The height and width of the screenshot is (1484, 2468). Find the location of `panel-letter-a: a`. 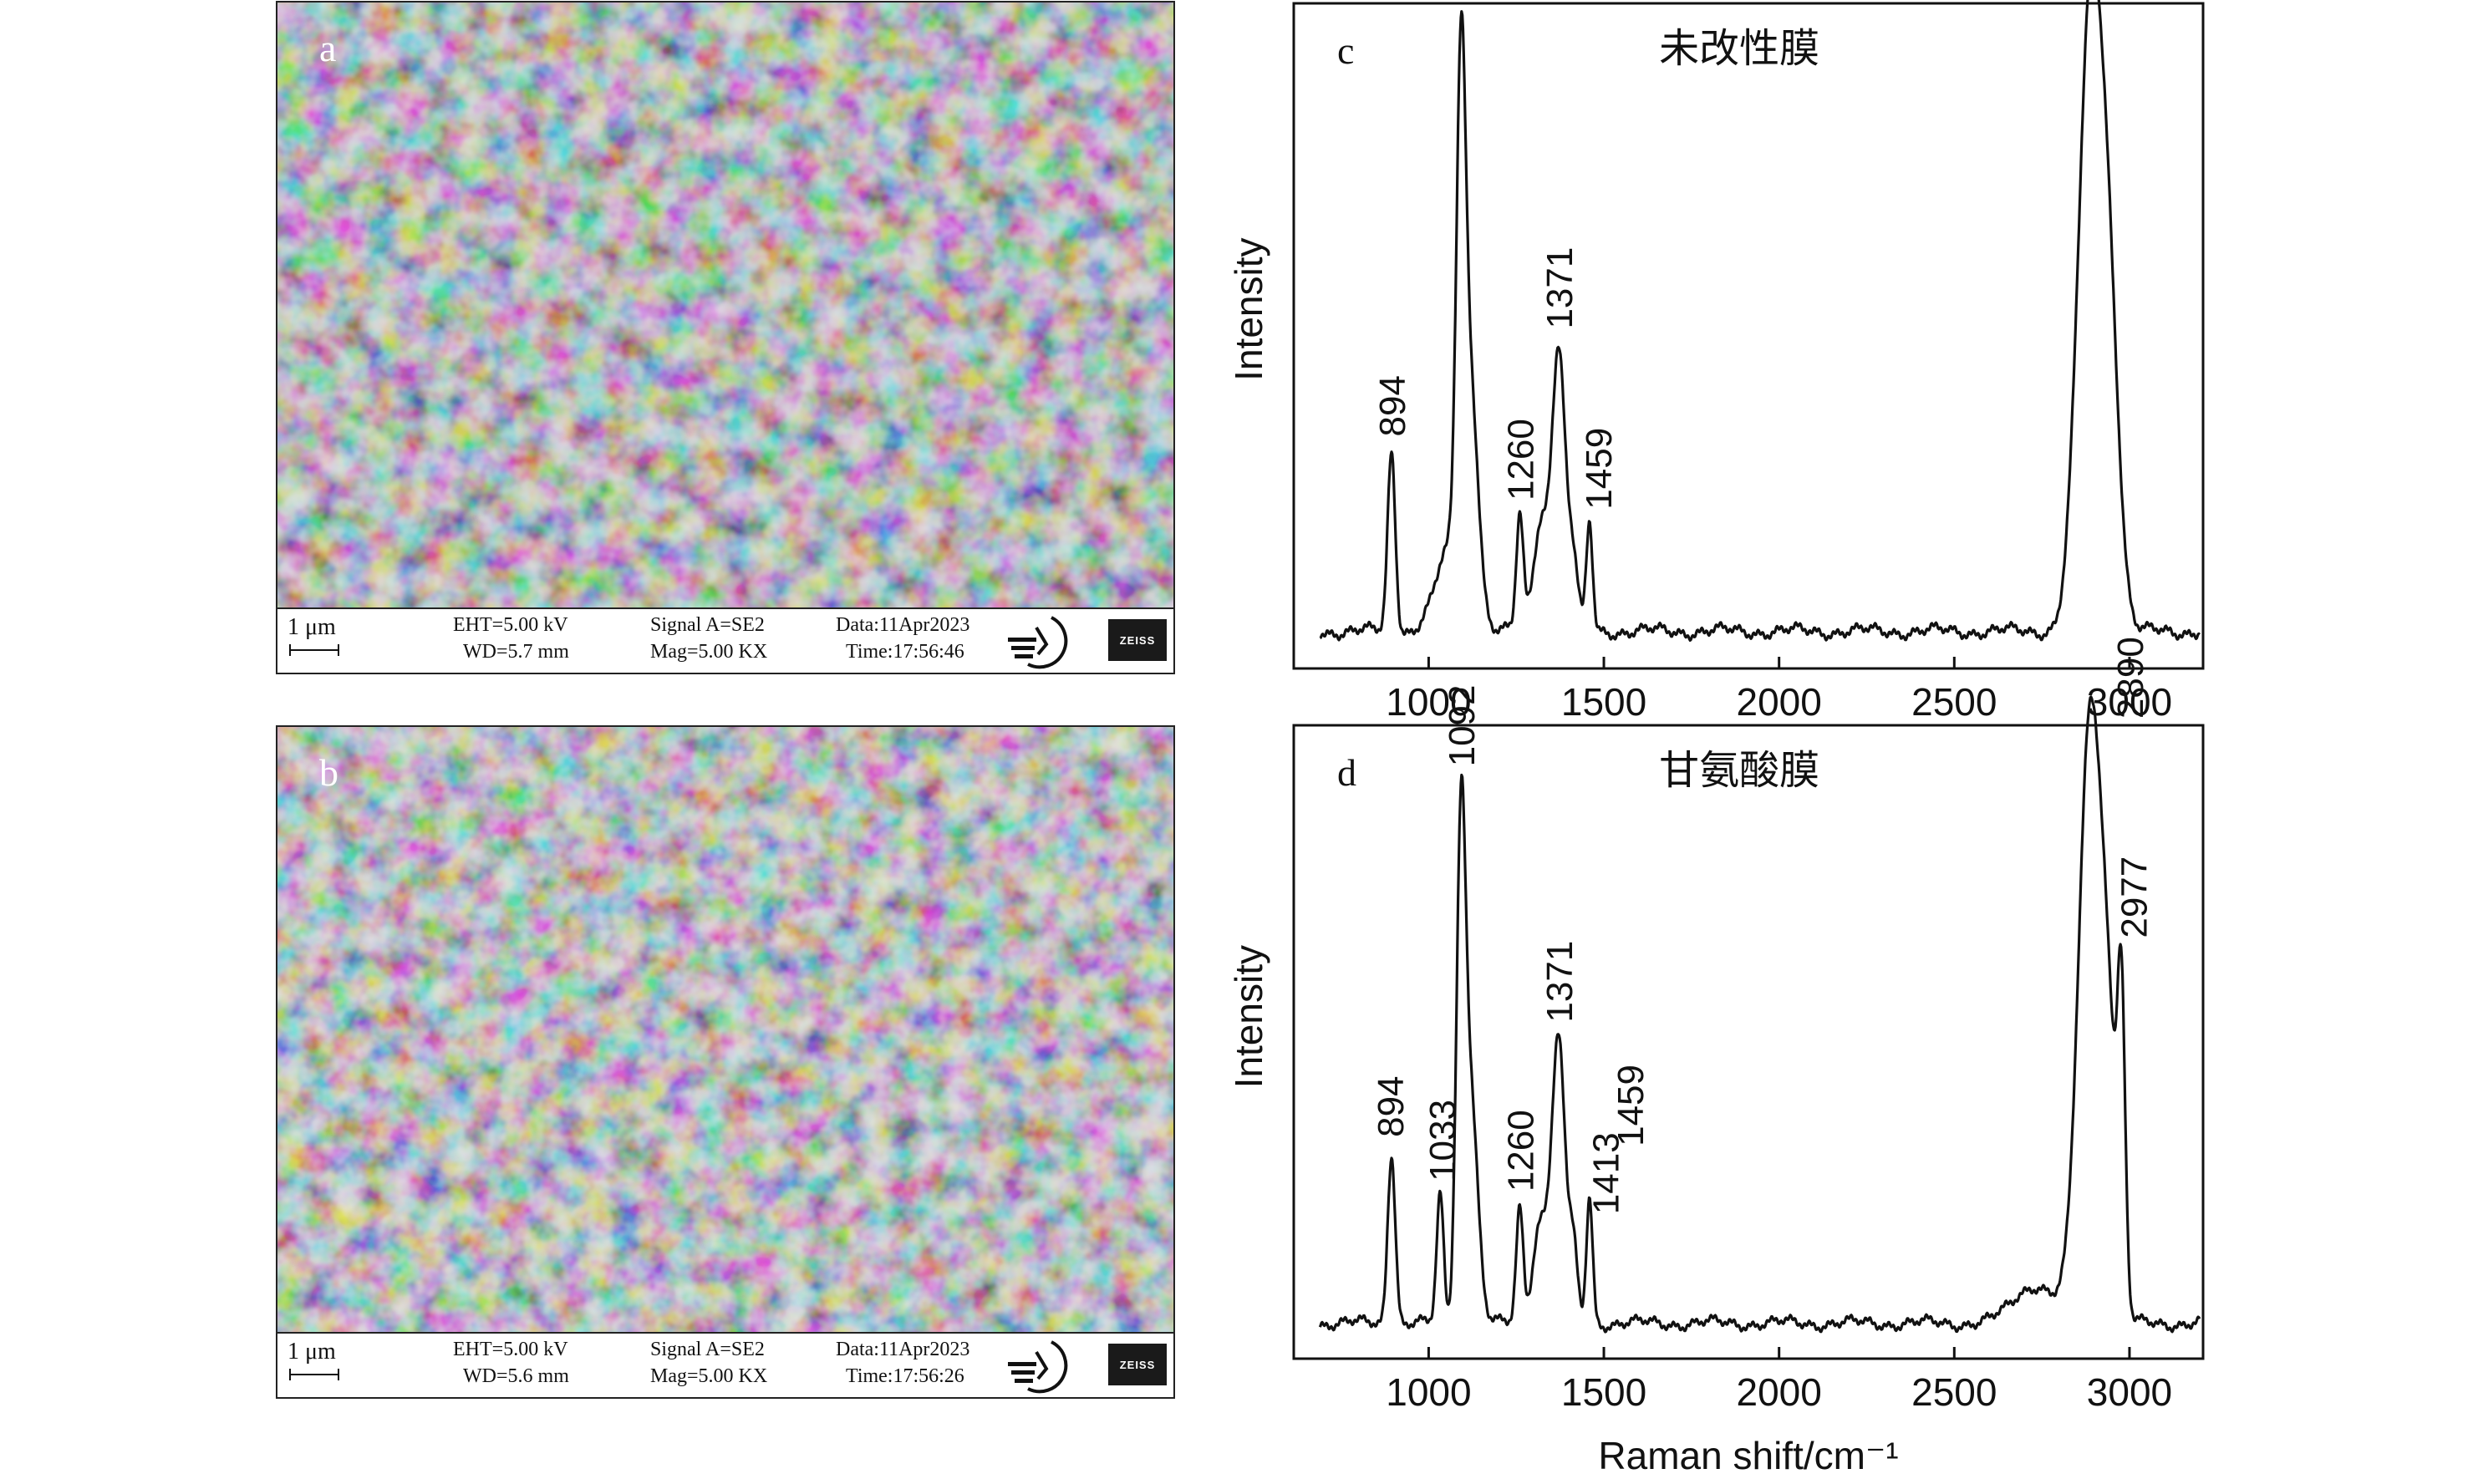

panel-letter-a: a is located at coordinates (328, 48).